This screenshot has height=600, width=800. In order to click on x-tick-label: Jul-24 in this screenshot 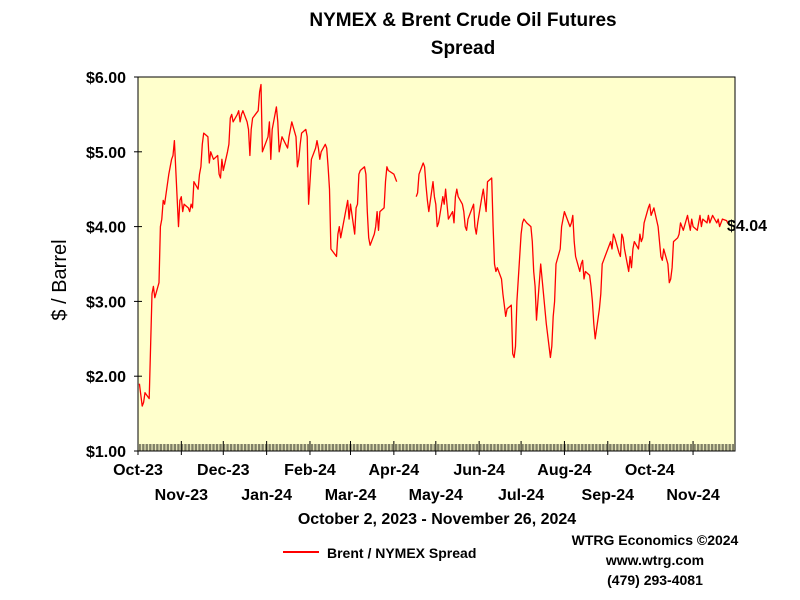, I will do `click(521, 495)`.